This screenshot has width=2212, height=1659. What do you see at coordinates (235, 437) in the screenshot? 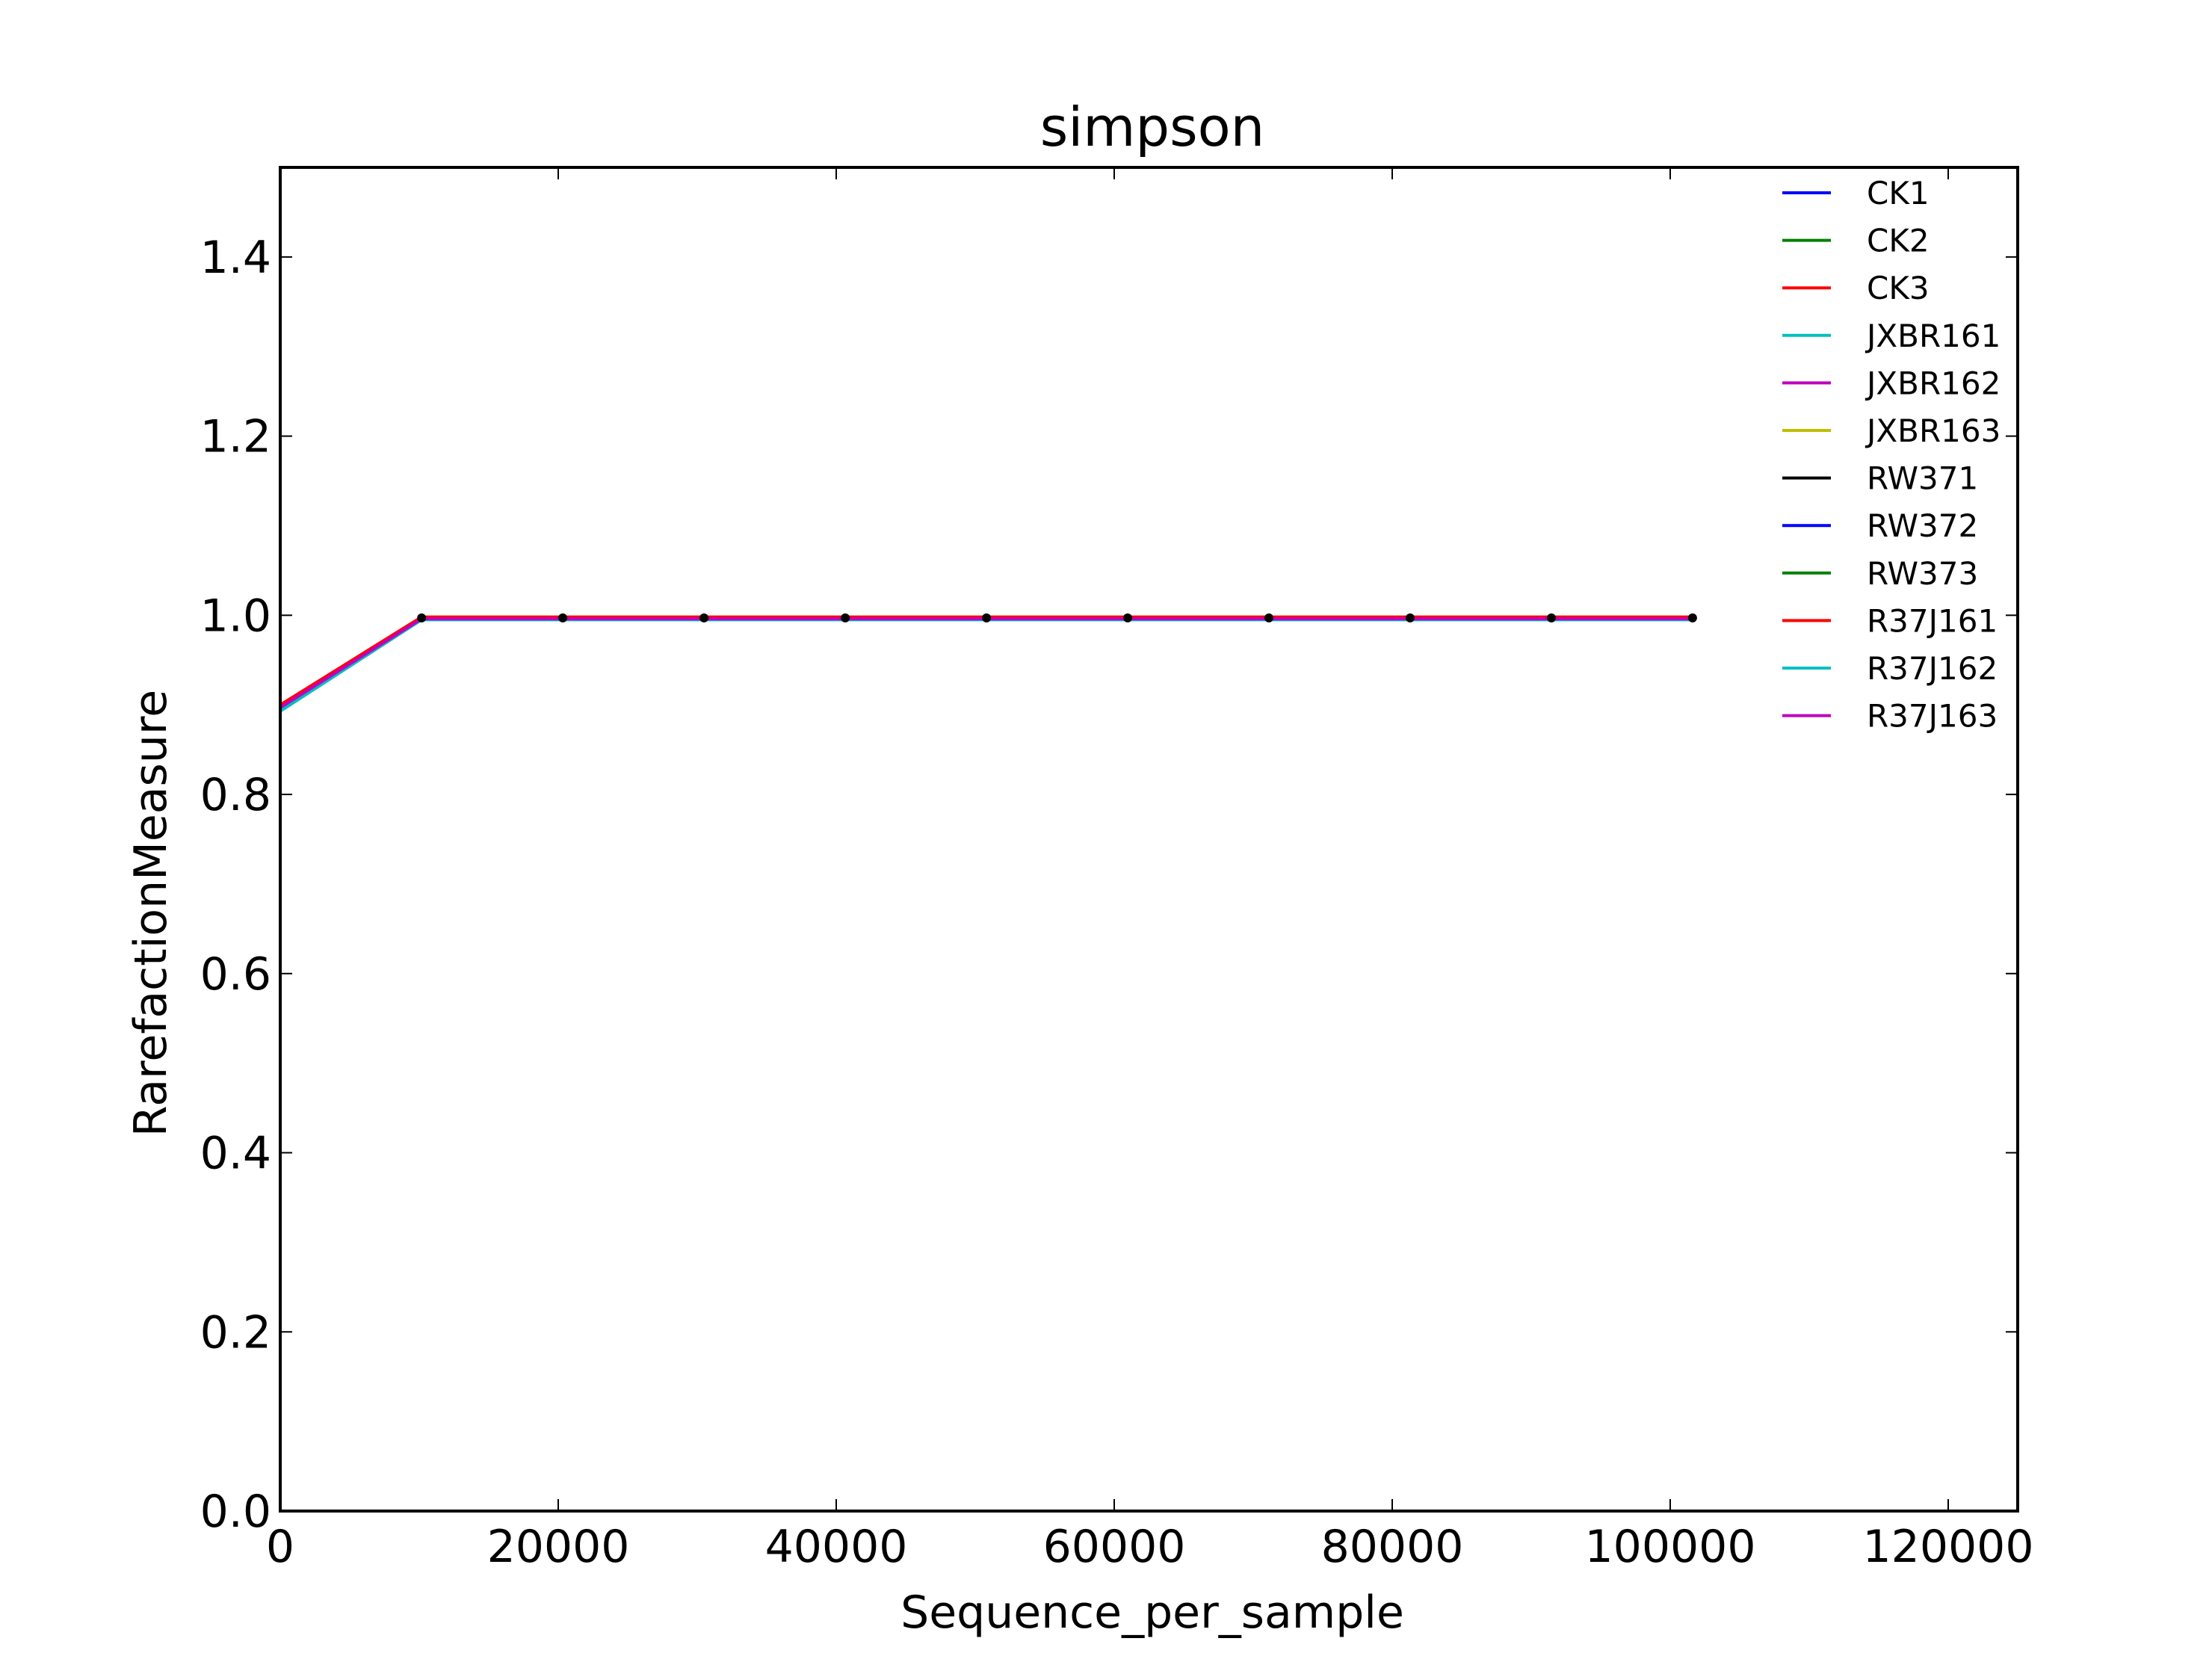
I see `y-tick-label: 1.2` at bounding box center [235, 437].